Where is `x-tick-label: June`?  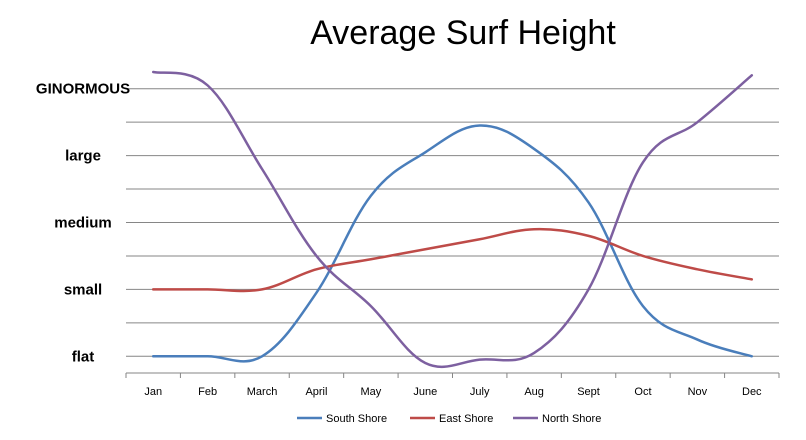 x-tick-label: June is located at coordinates (425, 392).